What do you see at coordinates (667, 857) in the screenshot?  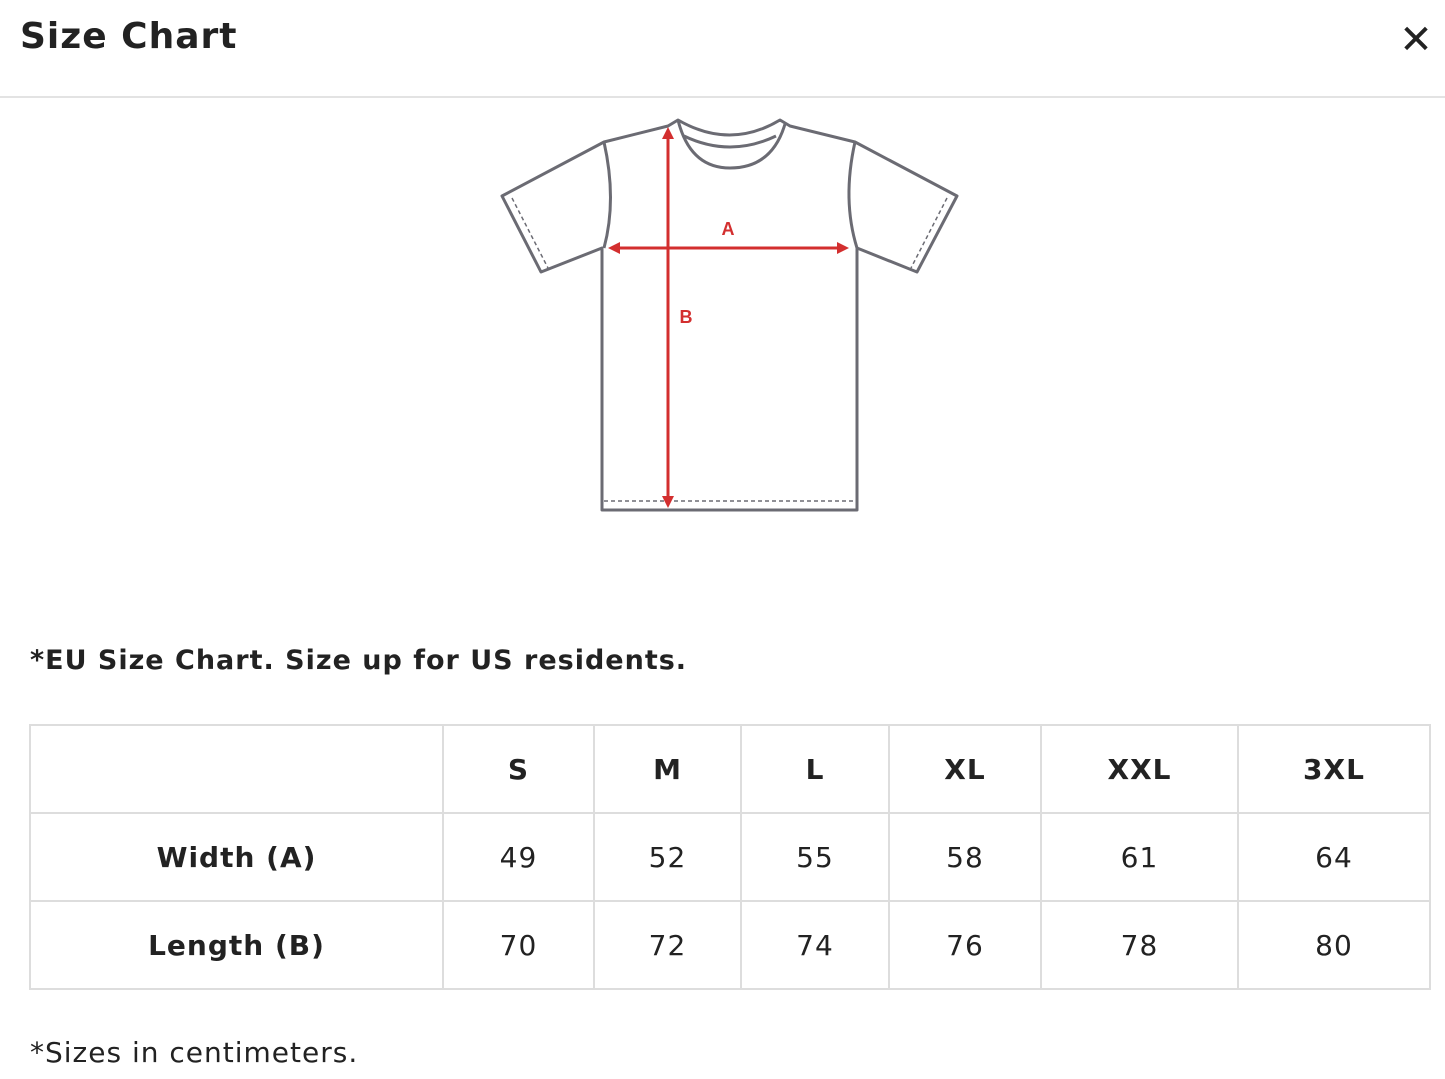 I see `table-cell: 52` at bounding box center [667, 857].